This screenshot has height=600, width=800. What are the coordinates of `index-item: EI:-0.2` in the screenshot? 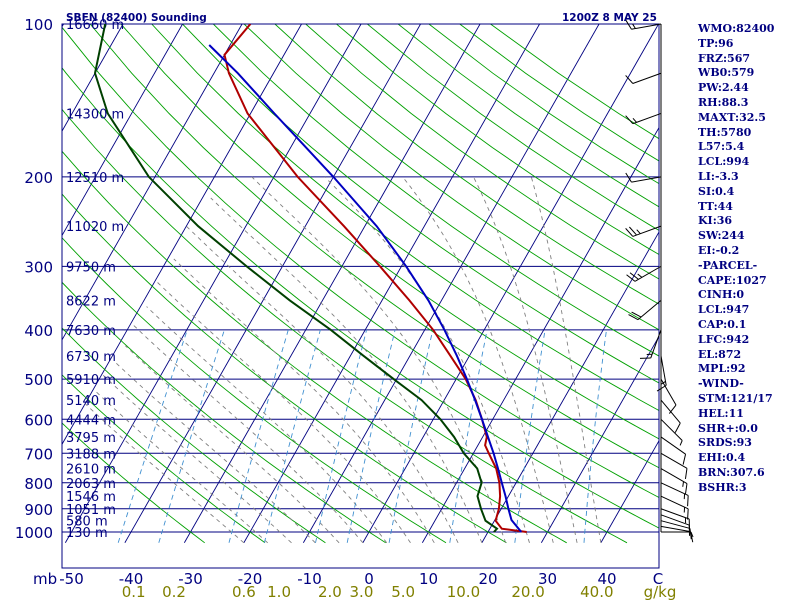 It's located at (719, 250).